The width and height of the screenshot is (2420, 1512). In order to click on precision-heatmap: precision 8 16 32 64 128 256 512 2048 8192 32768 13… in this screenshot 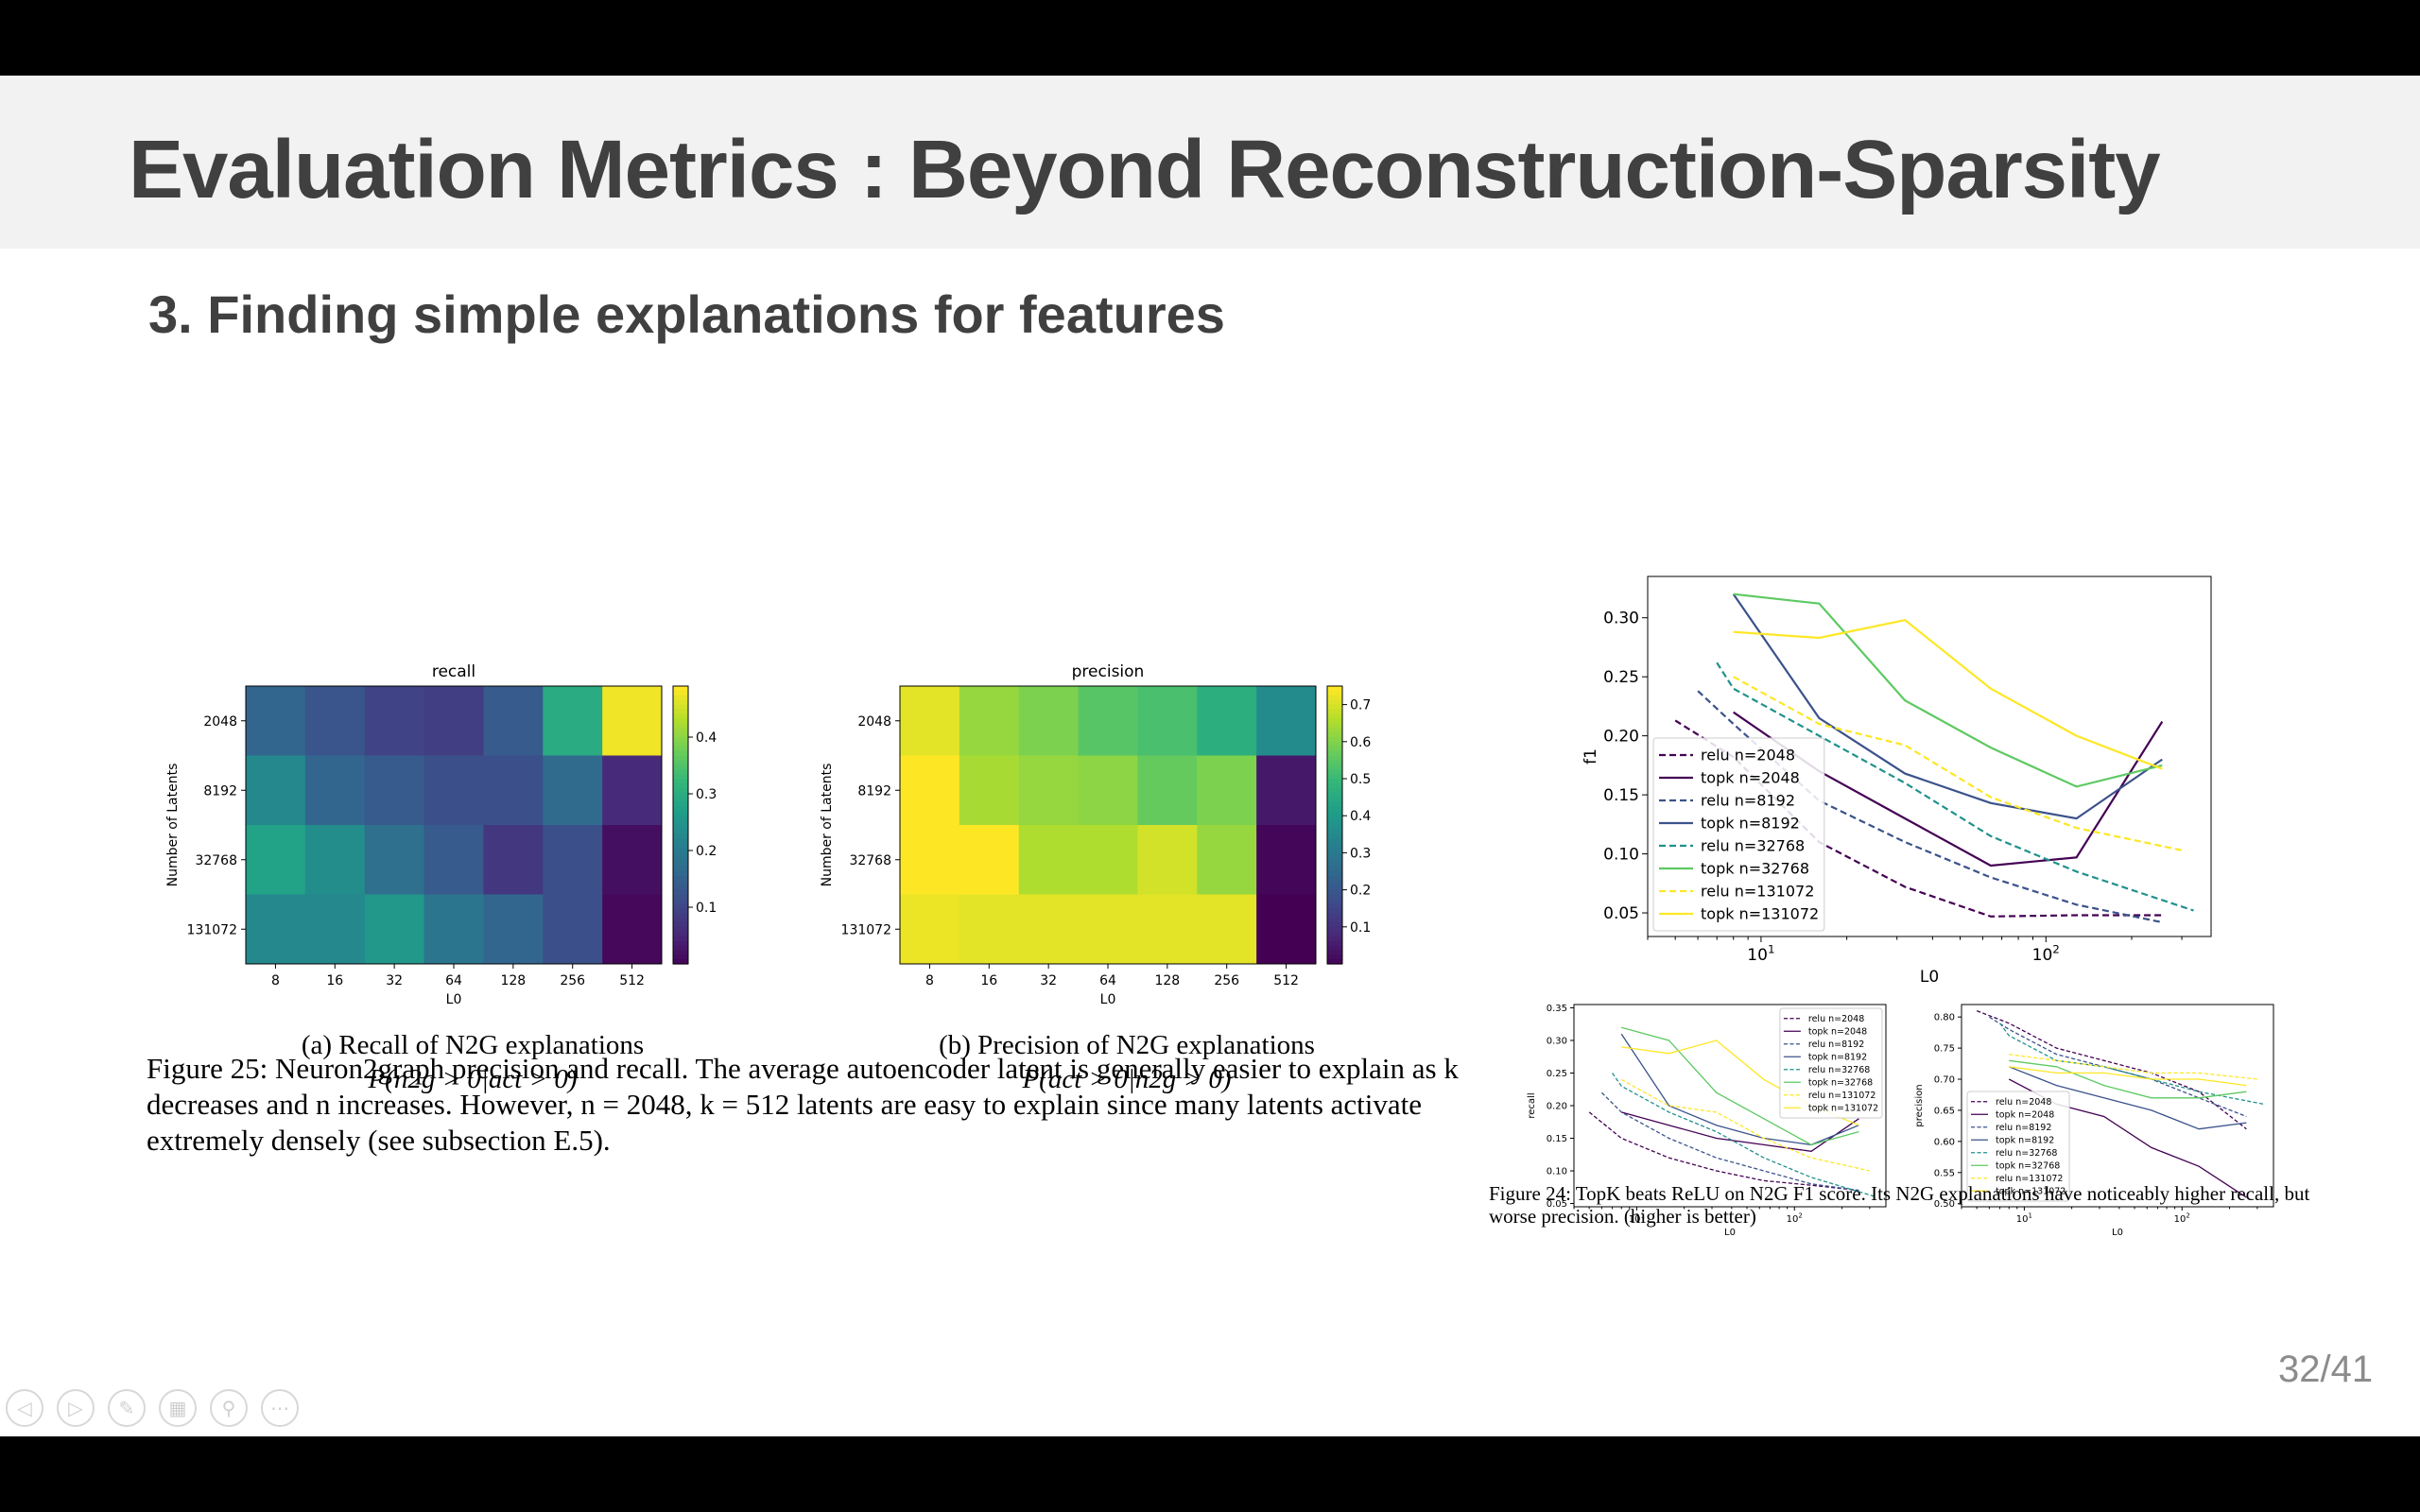, I will do `click(1096, 834)`.